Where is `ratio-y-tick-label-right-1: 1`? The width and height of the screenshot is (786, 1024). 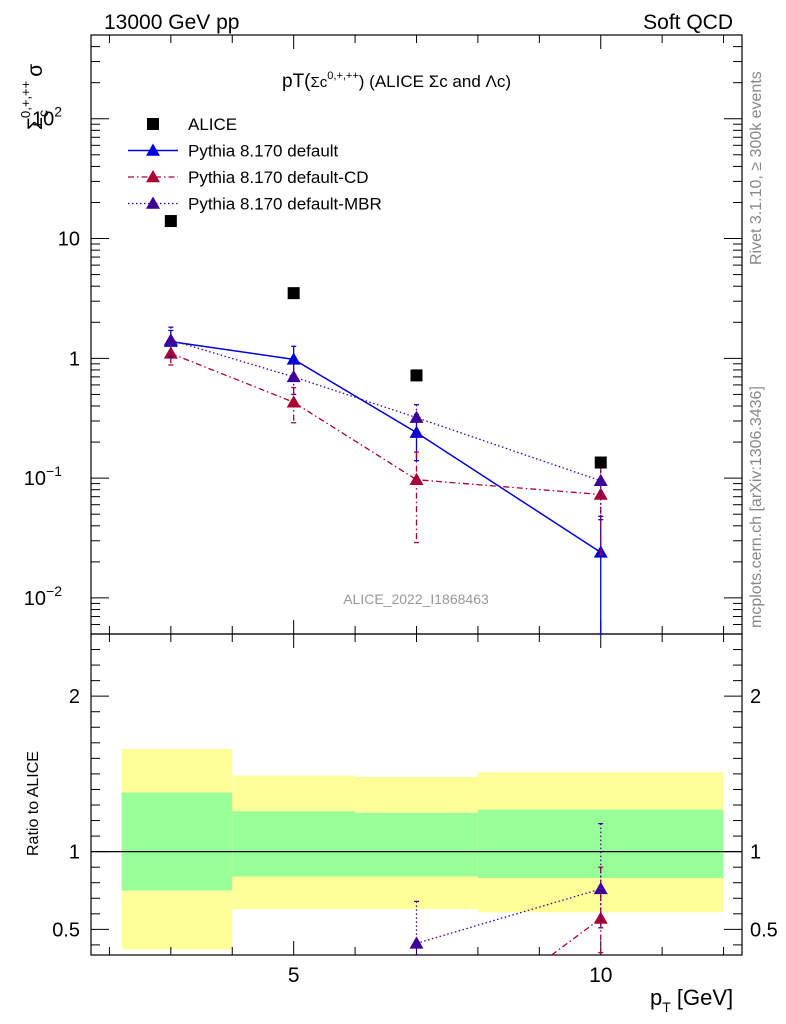
ratio-y-tick-label-right-1: 1 is located at coordinates (755, 853).